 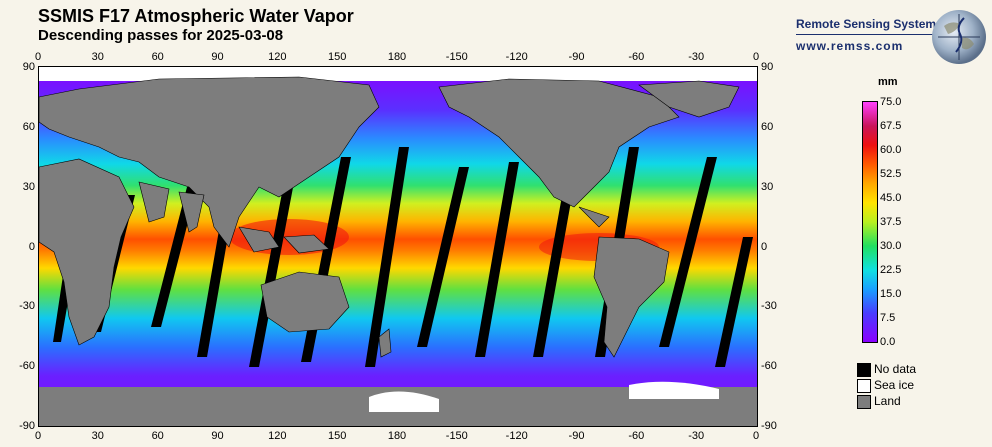 What do you see at coordinates (891, 270) in the screenshot?
I see `colorbar-label: 22.5` at bounding box center [891, 270].